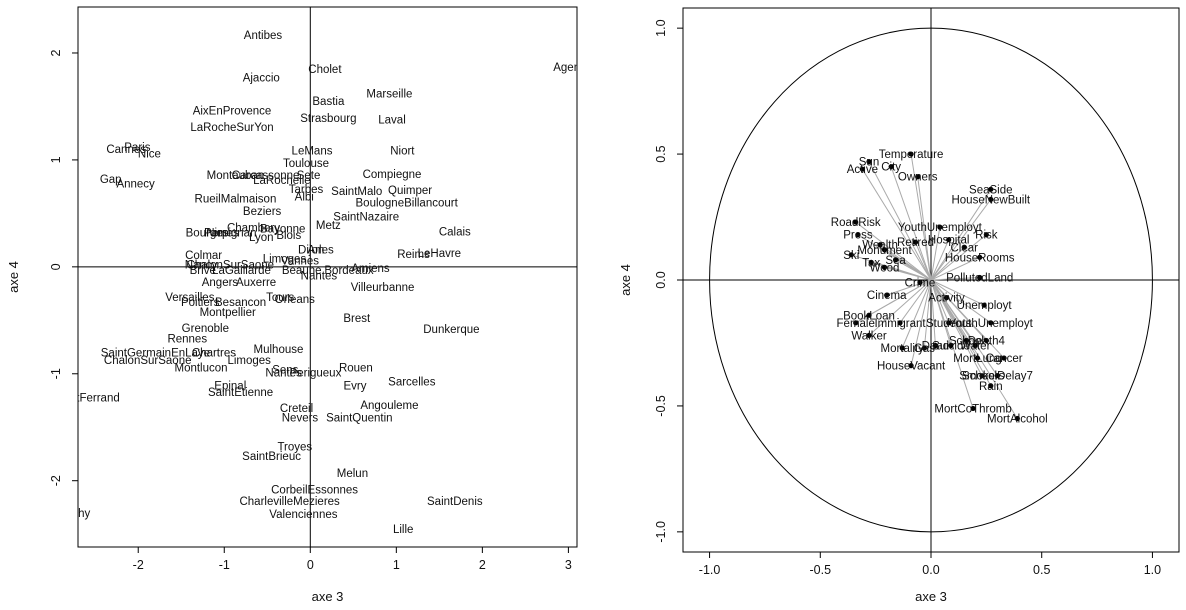 This screenshot has height=610, width=1186. What do you see at coordinates (885, 268) in the screenshot?
I see `variable-label: Wood` at bounding box center [885, 268].